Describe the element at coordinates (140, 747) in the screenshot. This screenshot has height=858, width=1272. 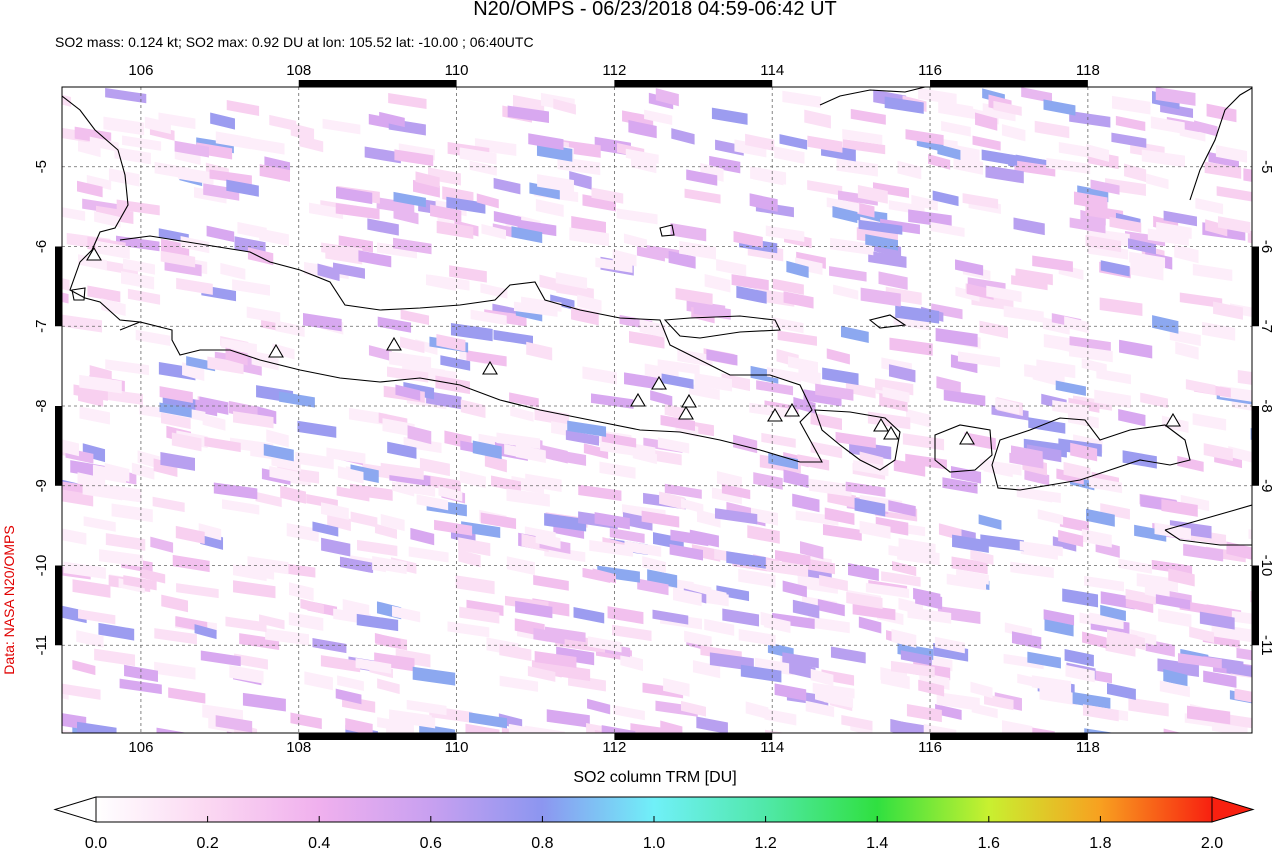
I see `x-tick-label: 106` at that location.